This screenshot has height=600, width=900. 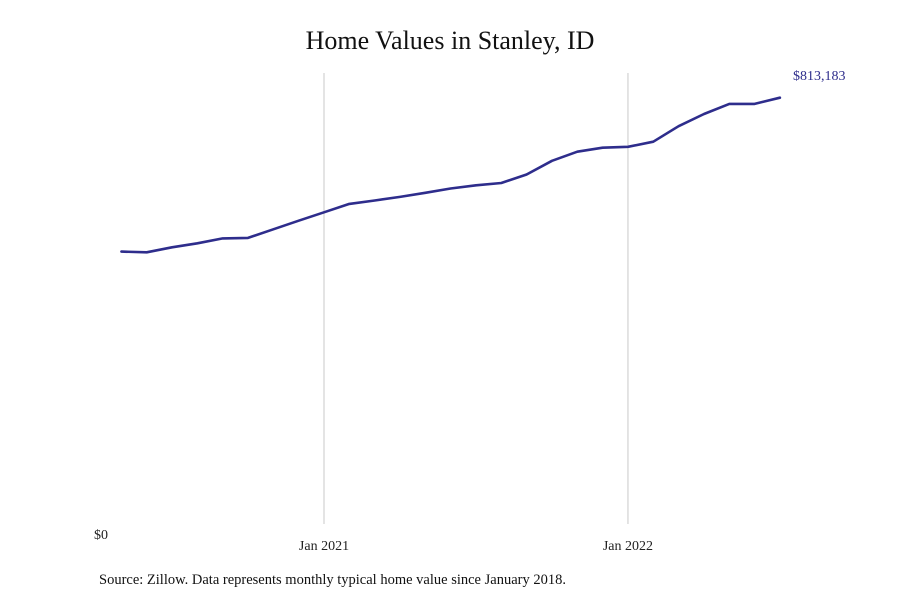 What do you see at coordinates (819, 76) in the screenshot?
I see `end-value-label: $813,183` at bounding box center [819, 76].